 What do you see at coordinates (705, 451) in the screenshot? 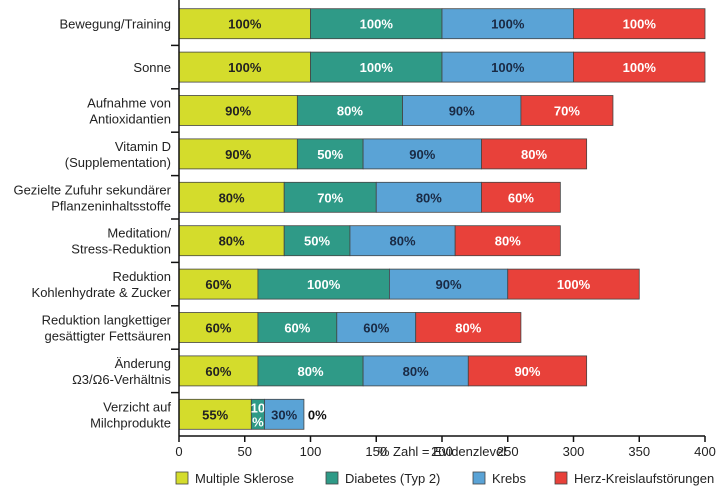
I see `x-tick-label: 400` at bounding box center [705, 451].